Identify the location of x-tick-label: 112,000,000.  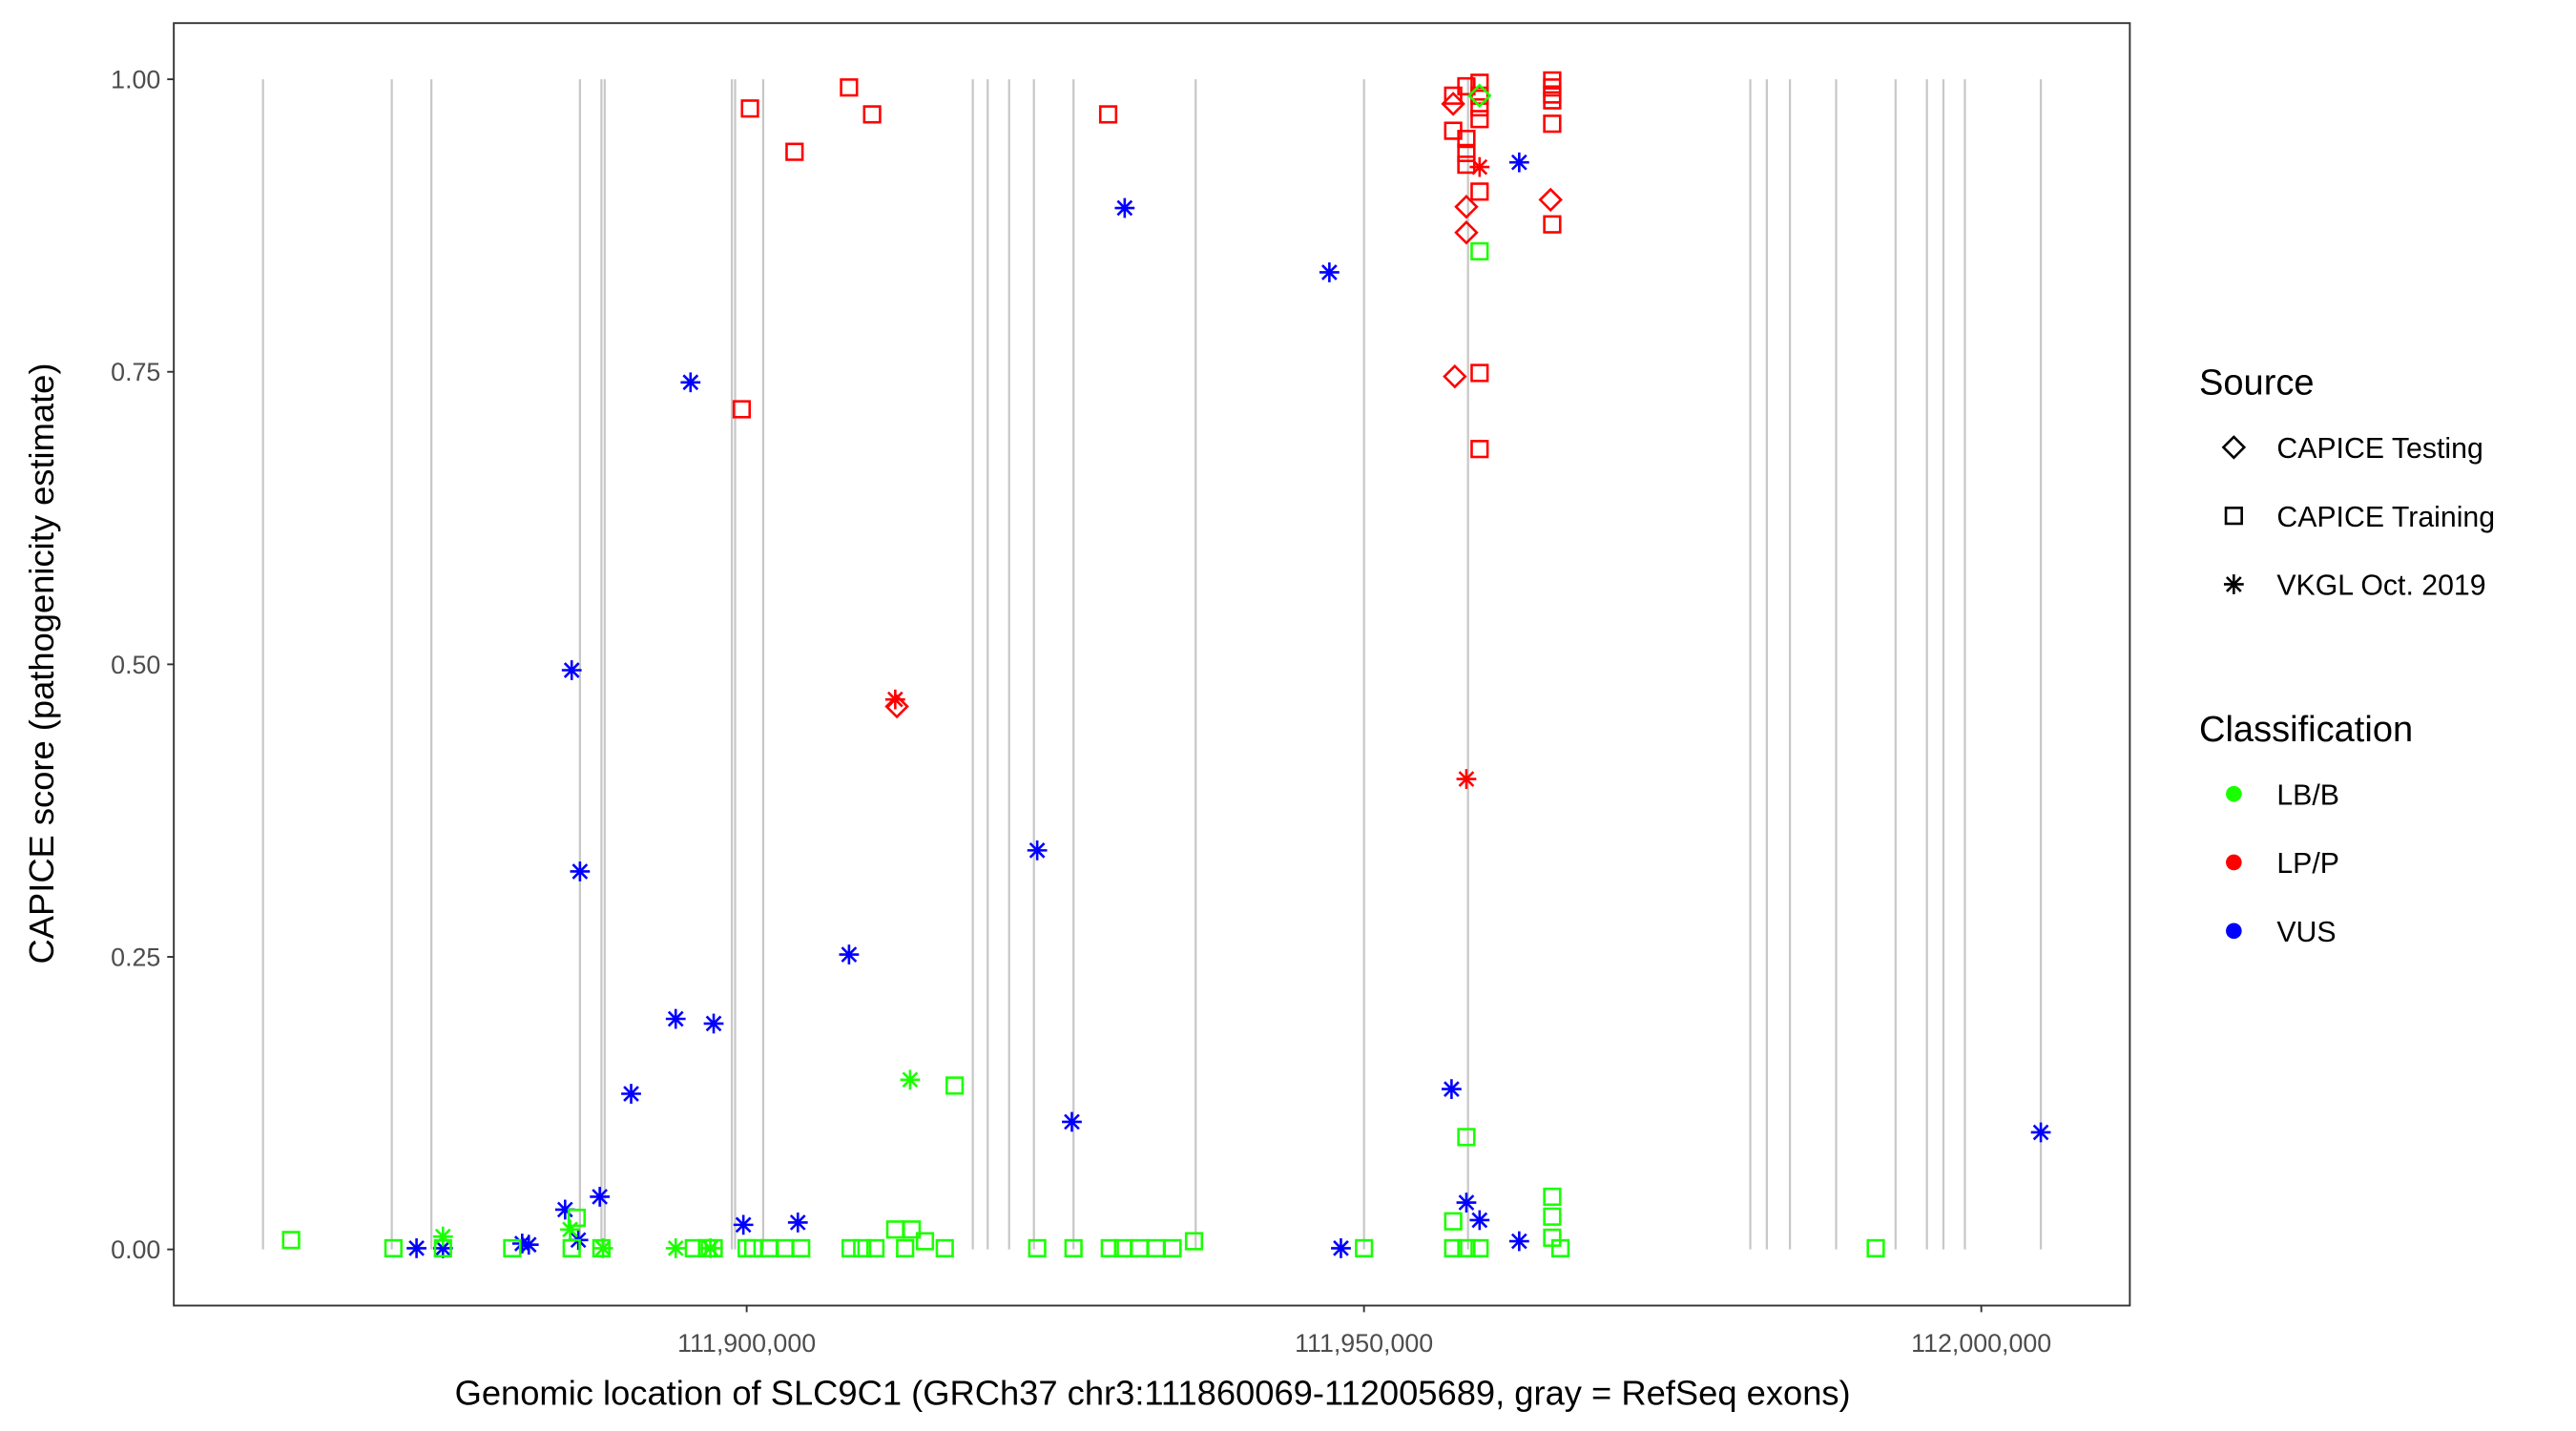
(1981, 1343).